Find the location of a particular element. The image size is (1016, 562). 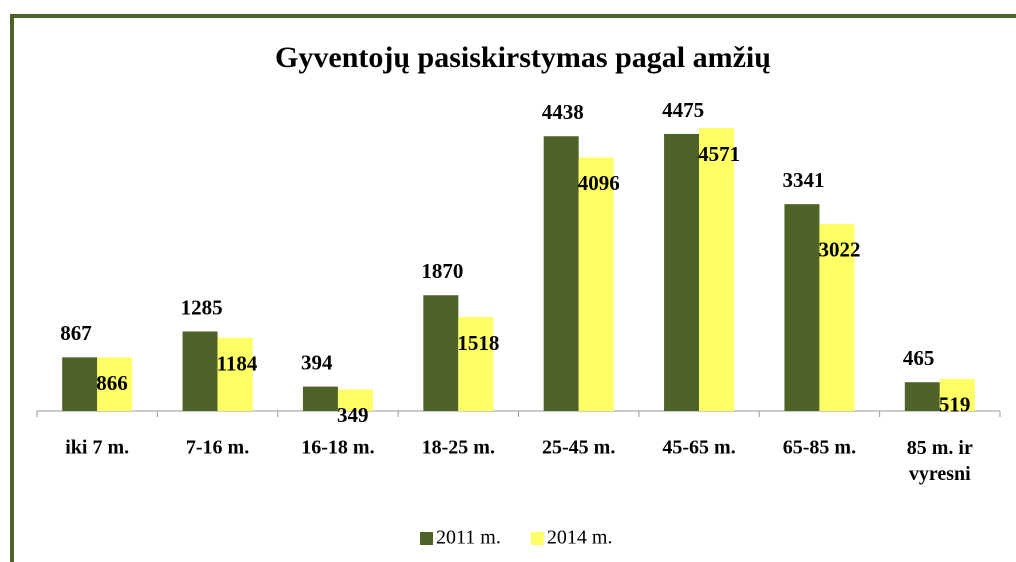

legend-label: 2011 m. is located at coordinates (468, 538).